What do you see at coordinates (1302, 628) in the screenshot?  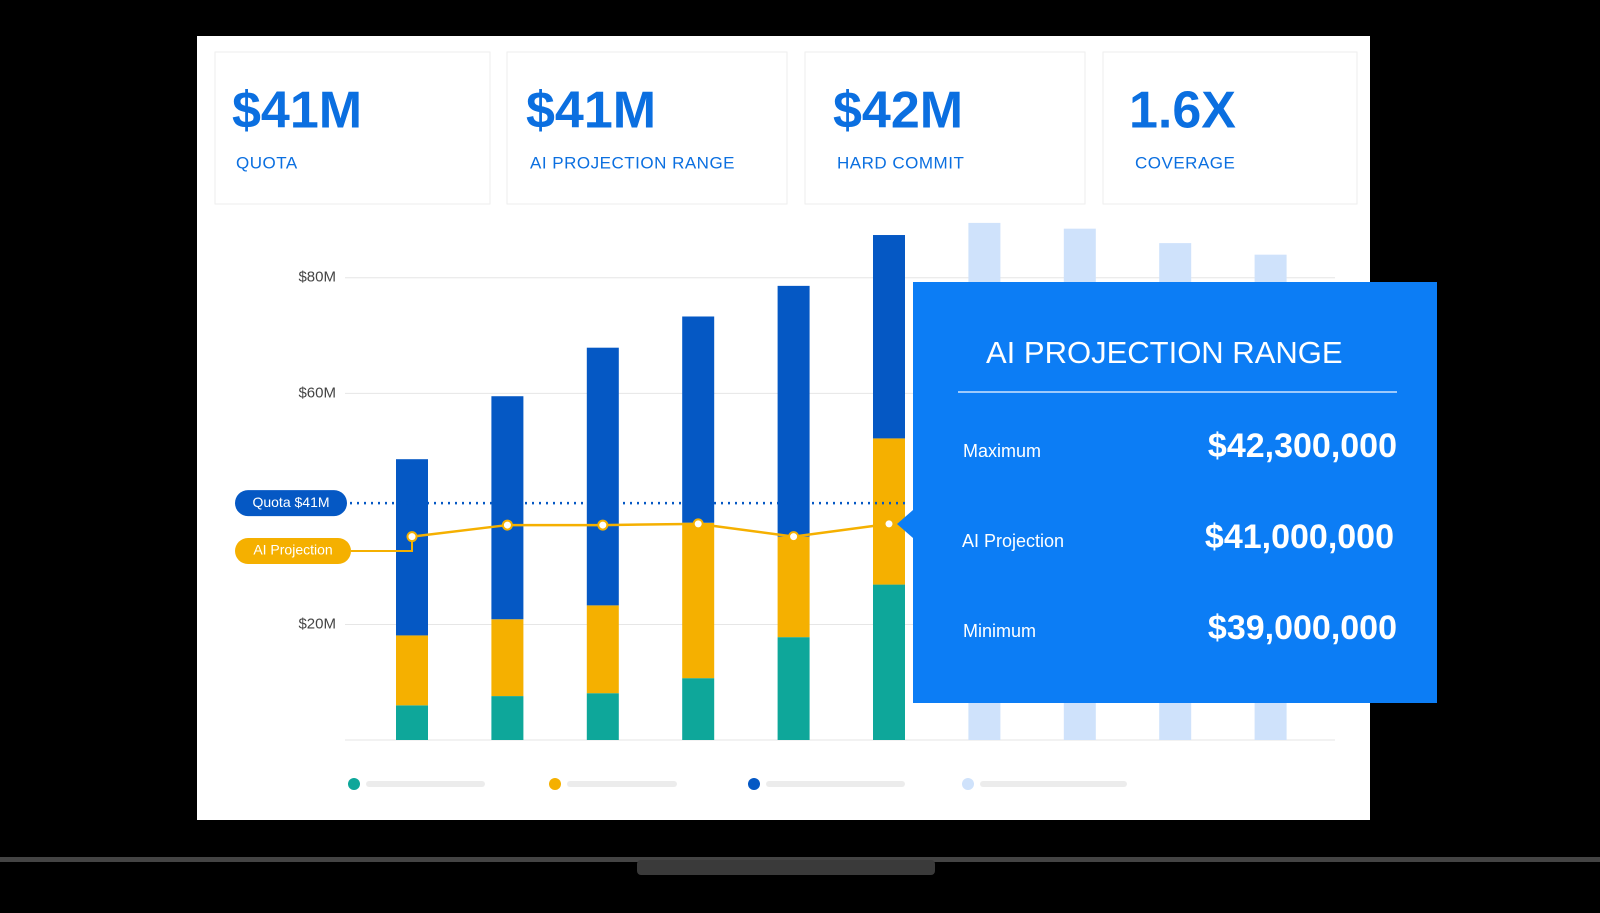 I see `tooltip-row-value: $39,000,000` at bounding box center [1302, 628].